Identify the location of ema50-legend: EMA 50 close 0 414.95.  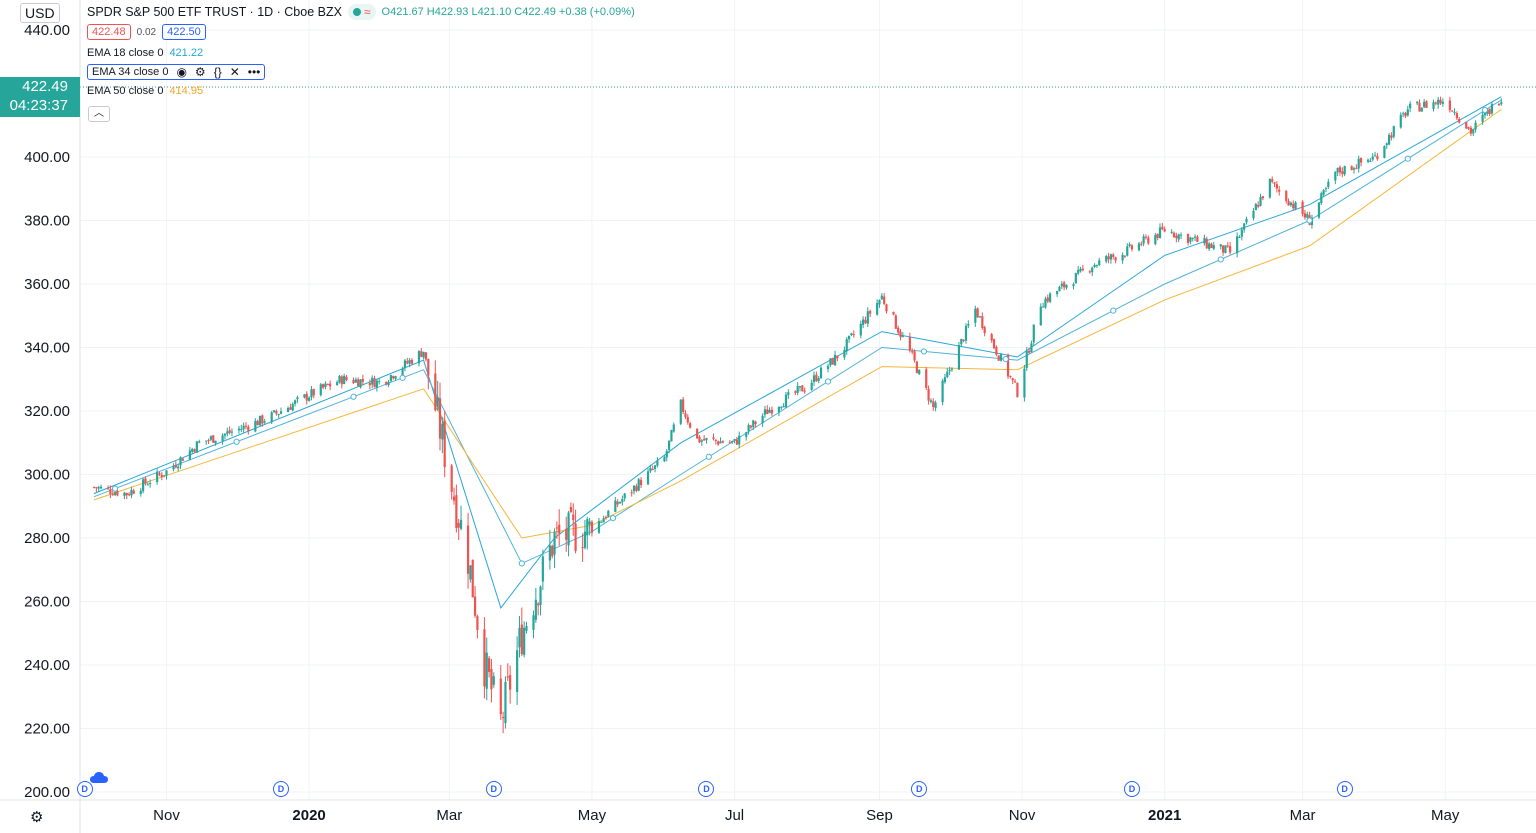
(361, 90).